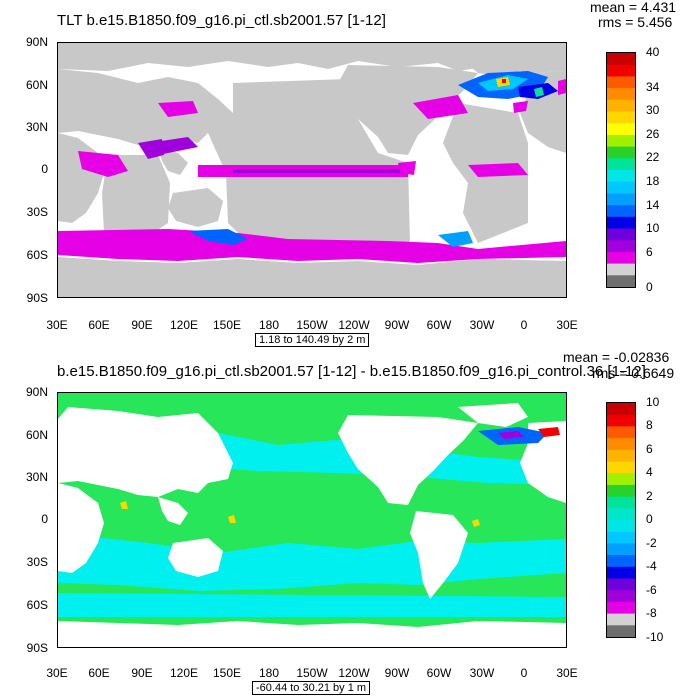 The height and width of the screenshot is (700, 700). Describe the element at coordinates (397, 673) in the screenshot. I see `panel-2-lon-label: 90W` at that location.